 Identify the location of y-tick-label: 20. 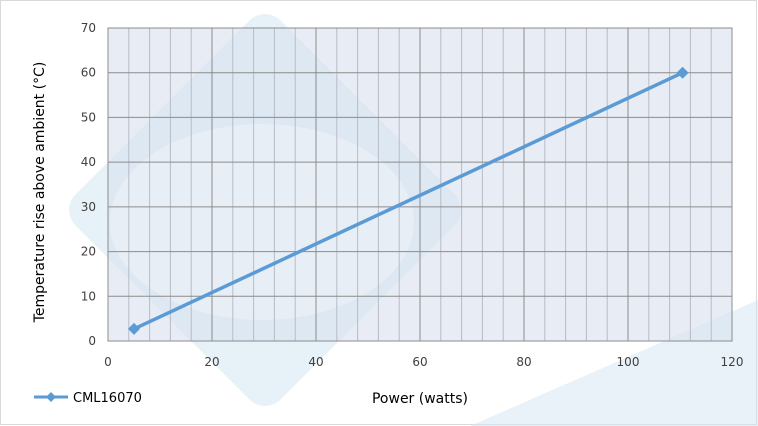
(88, 252).